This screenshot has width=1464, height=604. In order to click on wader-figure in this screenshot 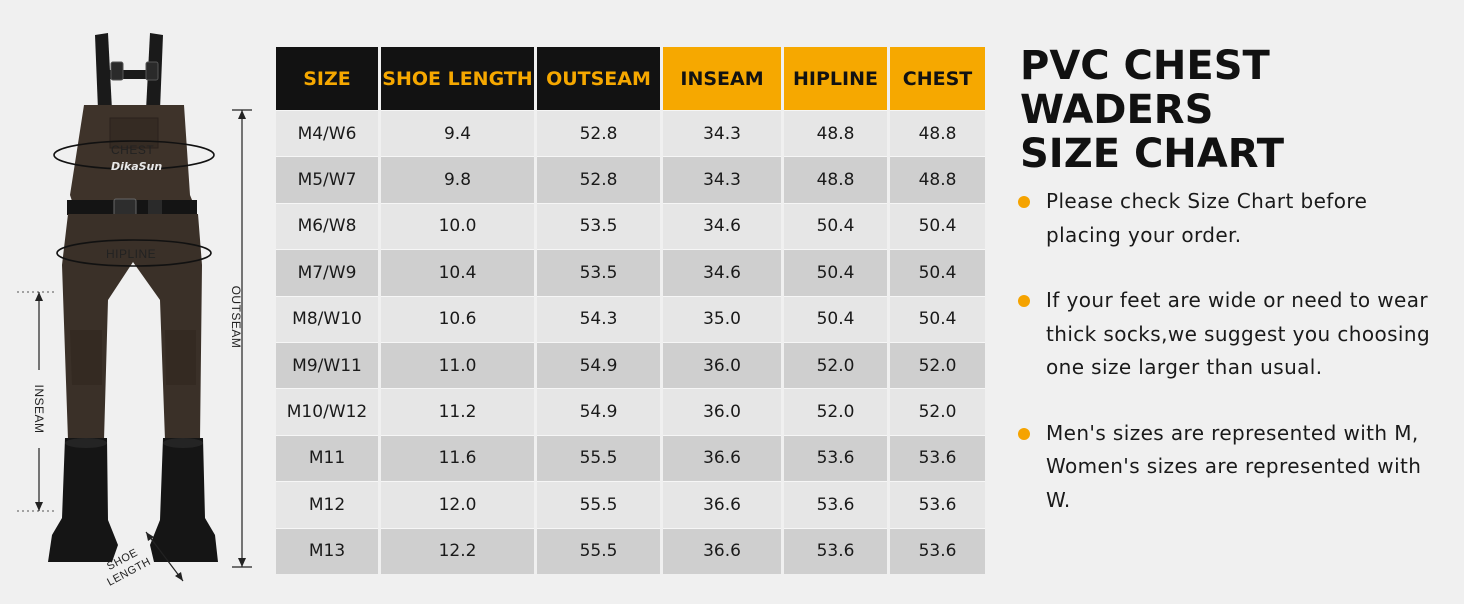, I will do `click(134, 307)`.